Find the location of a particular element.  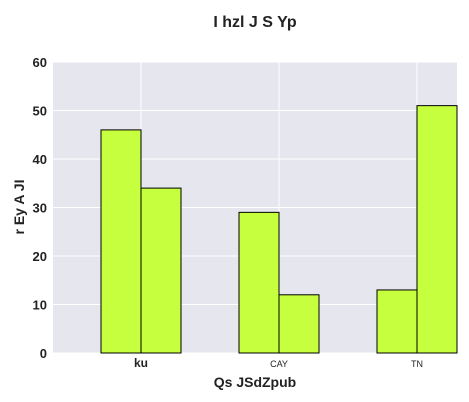

y-tick-label: 40 is located at coordinates (40, 159).